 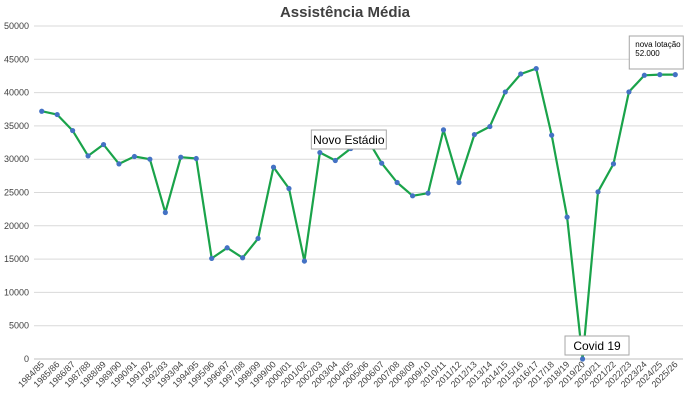 What do you see at coordinates (16, 93) in the screenshot?
I see `y-tick-label: 40000` at bounding box center [16, 93].